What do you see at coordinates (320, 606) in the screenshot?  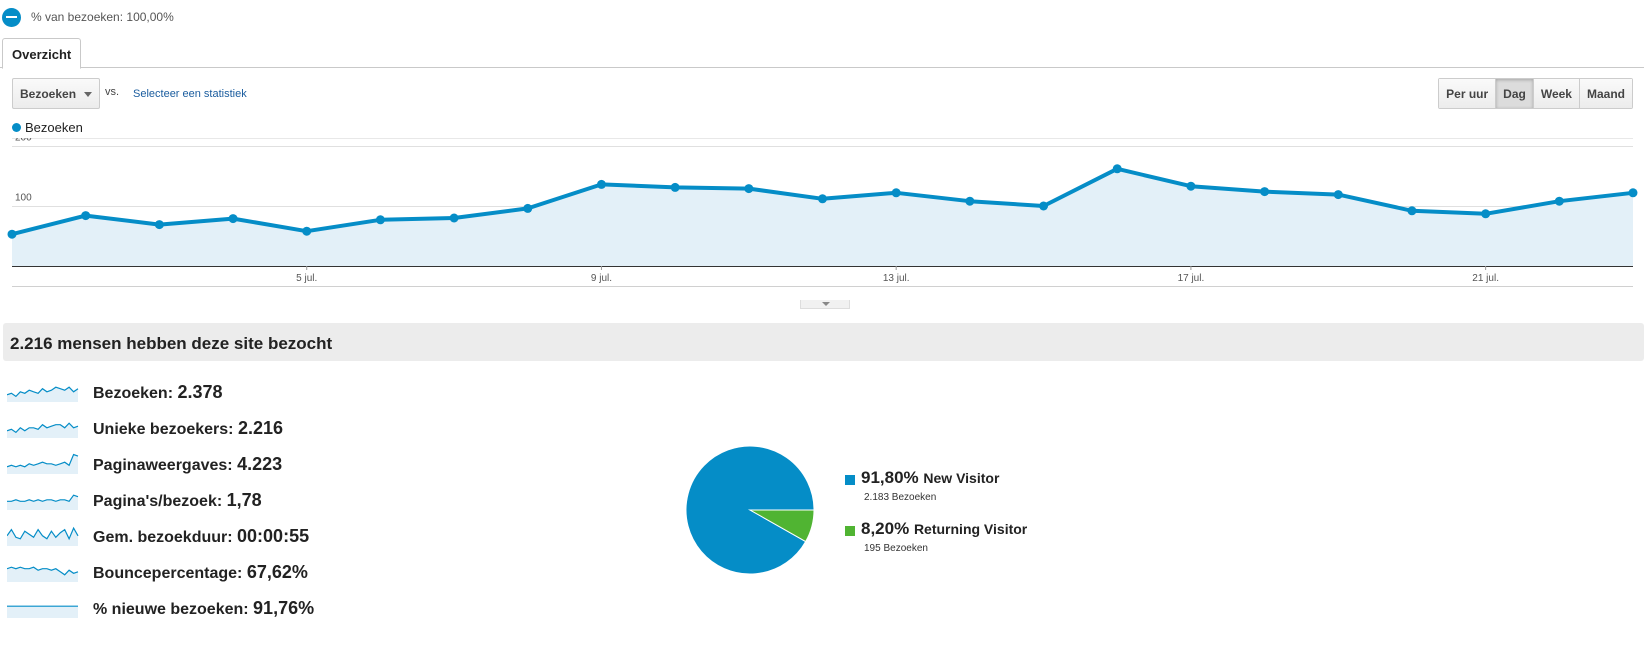 I see `metric-row: % nieuwe bezoeken: 91,76%` at bounding box center [320, 606].